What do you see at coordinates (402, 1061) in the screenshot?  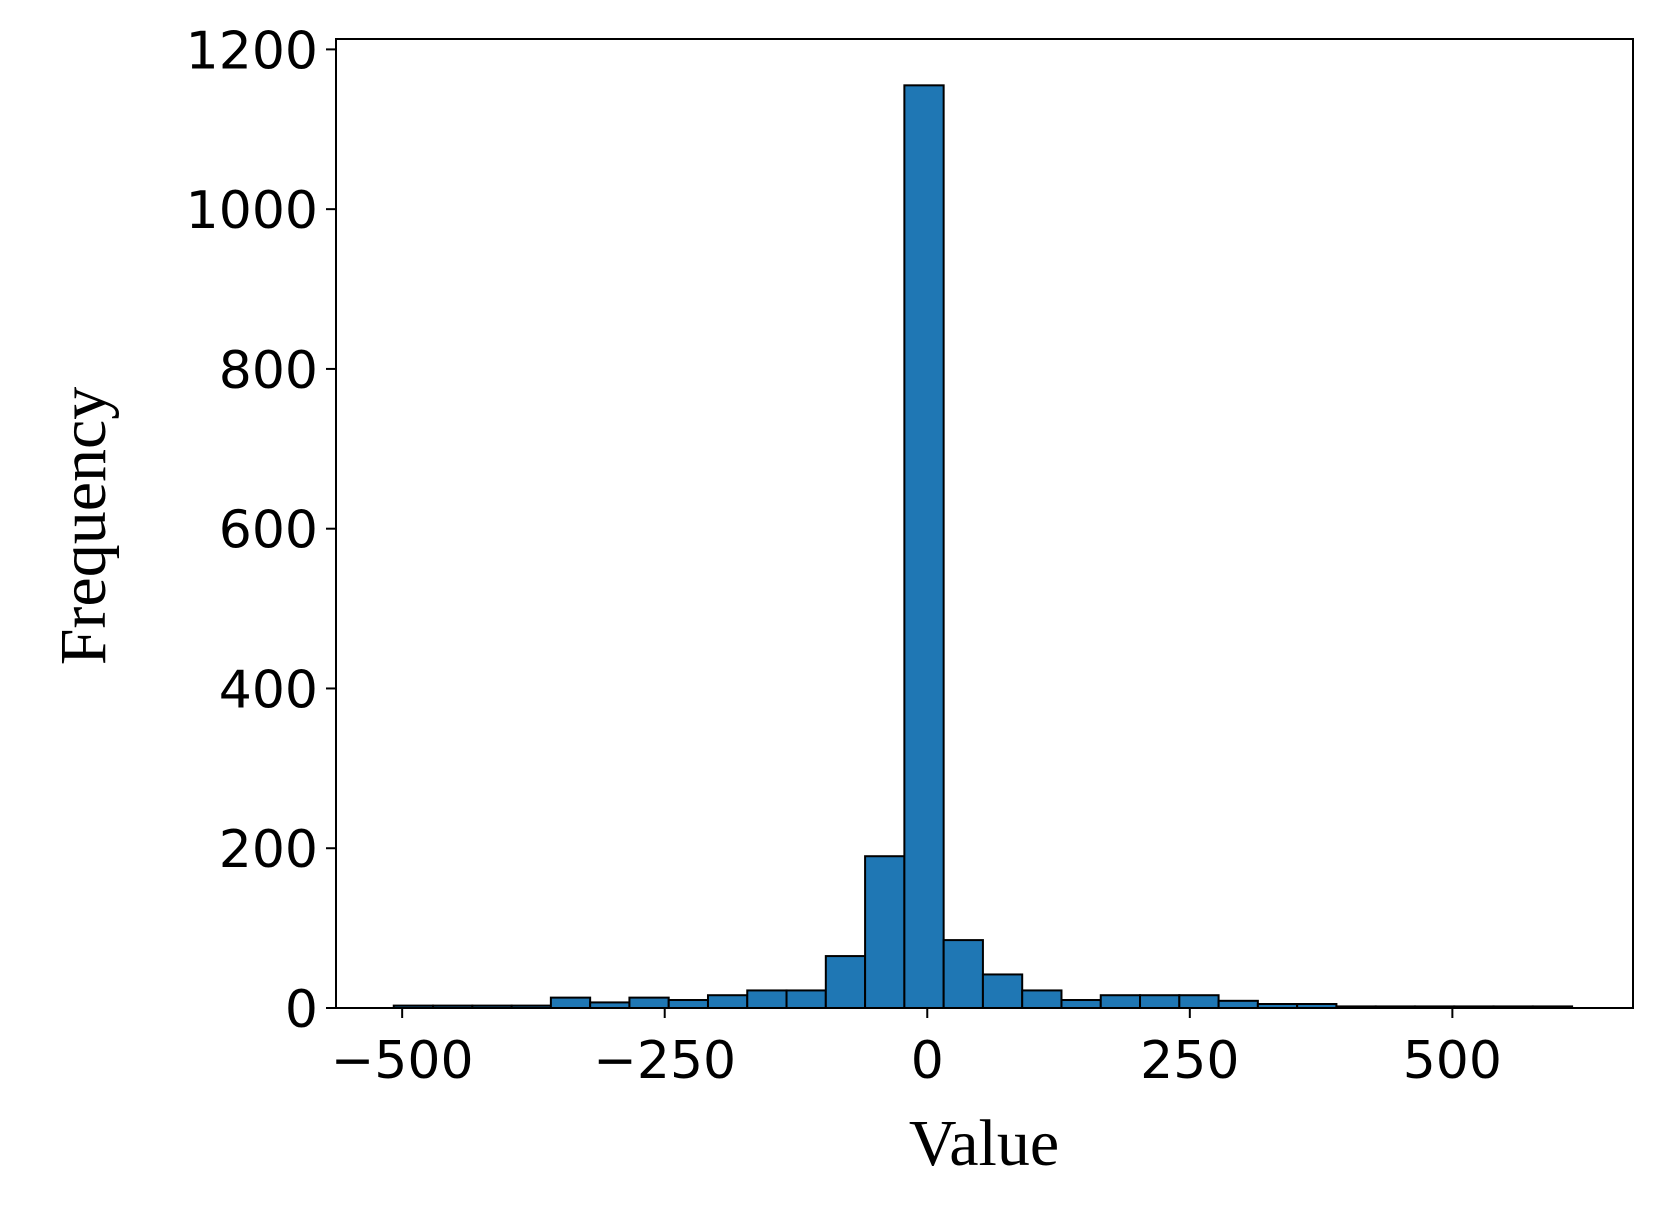 I see `x-tick-label: −500` at bounding box center [402, 1061].